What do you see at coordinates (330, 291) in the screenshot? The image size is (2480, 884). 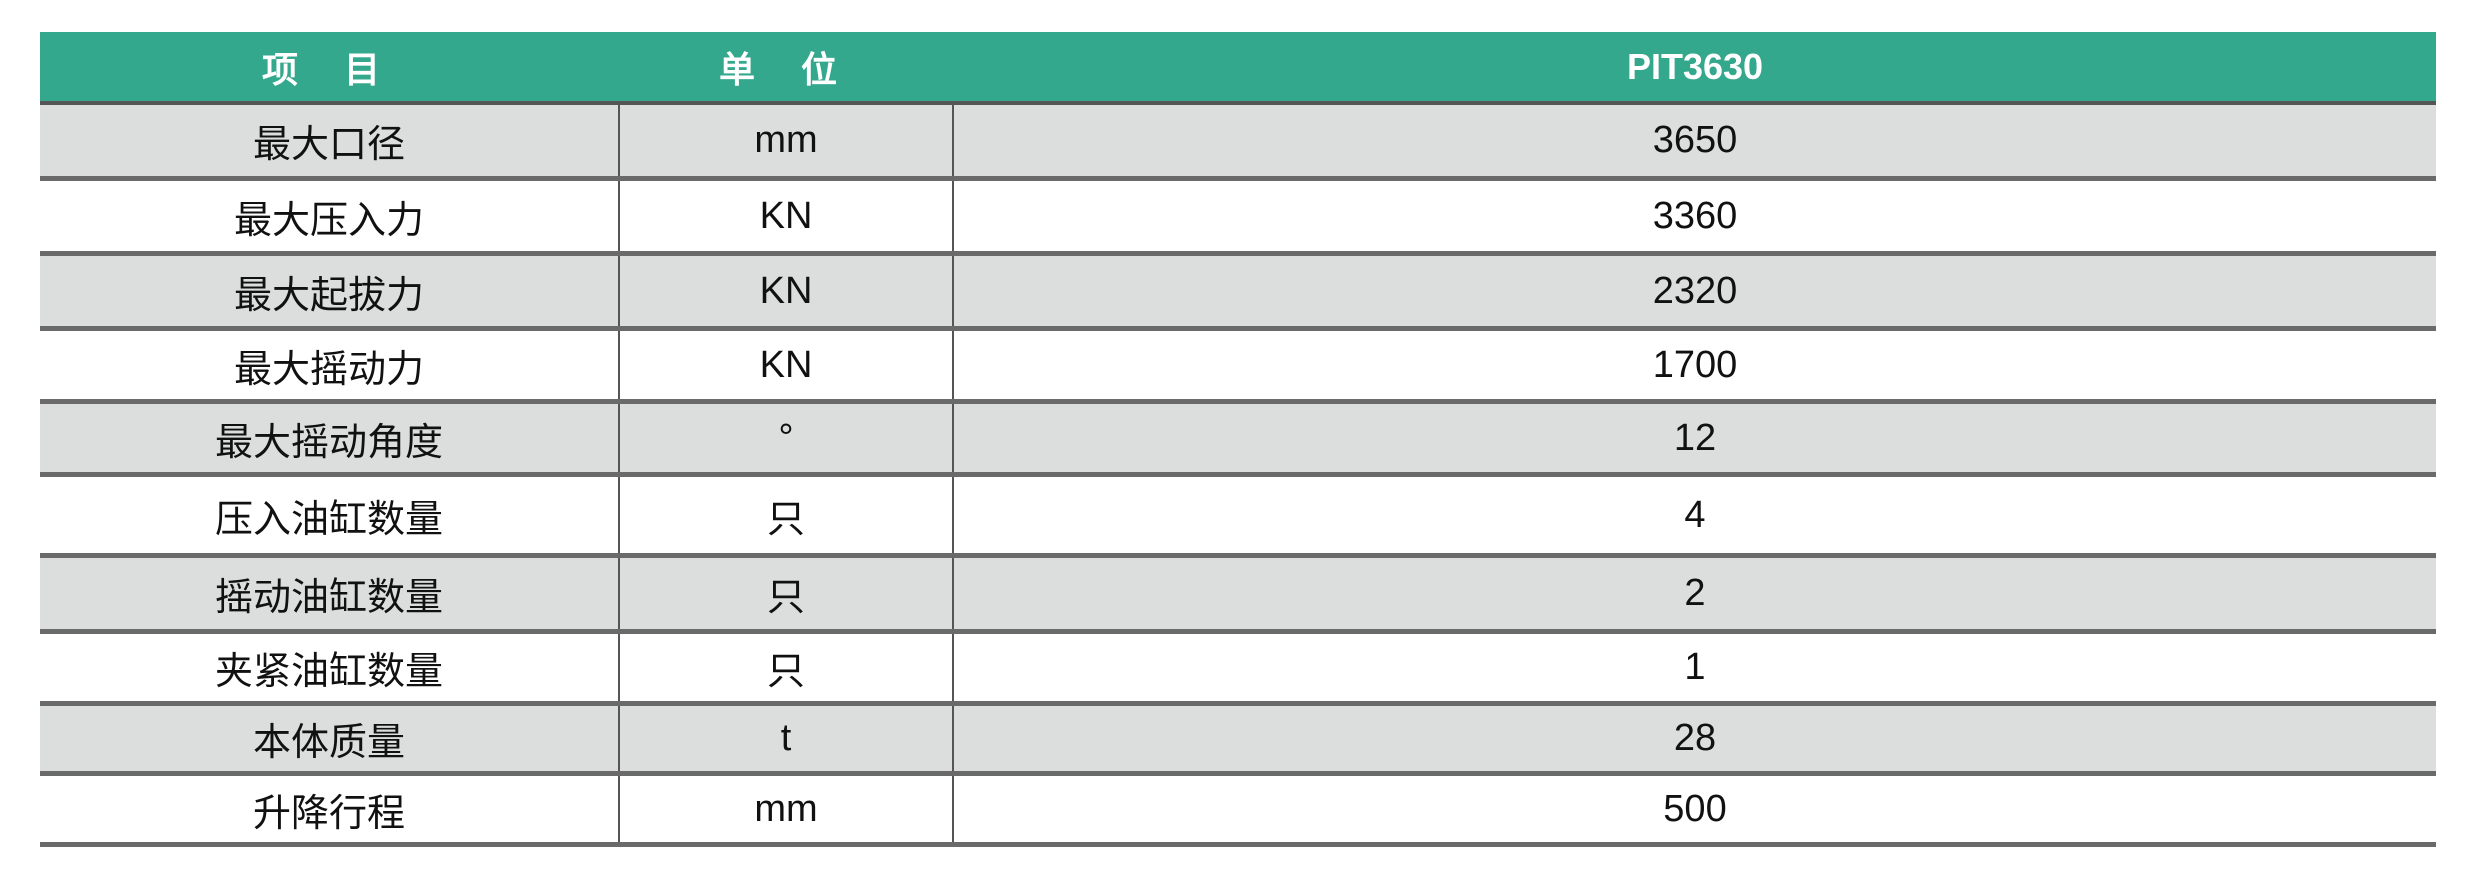 I see `cell-item: 最大起拔力` at bounding box center [330, 291].